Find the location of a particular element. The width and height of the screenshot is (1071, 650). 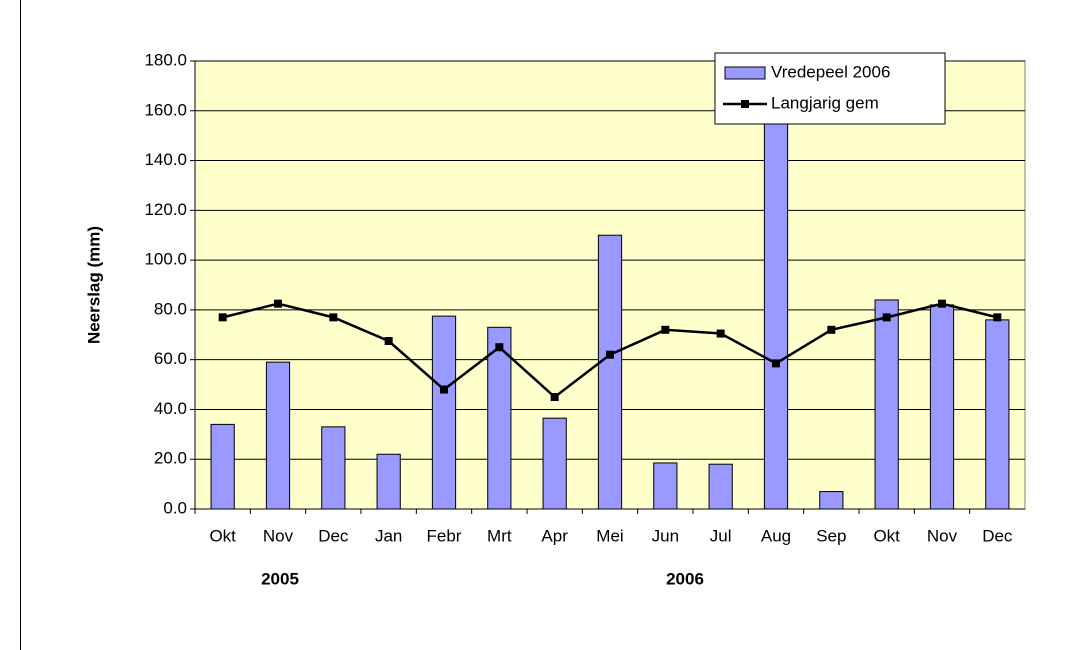

y-tick-label: 100.0 is located at coordinates (165, 259).